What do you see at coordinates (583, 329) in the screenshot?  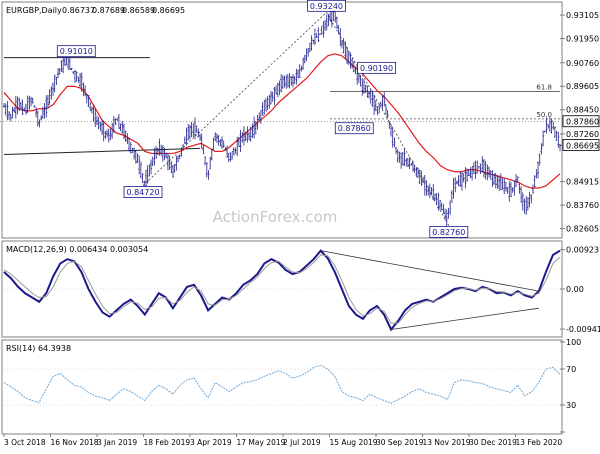 I see `macd-axis-label: -0.009413` at bounding box center [583, 329].